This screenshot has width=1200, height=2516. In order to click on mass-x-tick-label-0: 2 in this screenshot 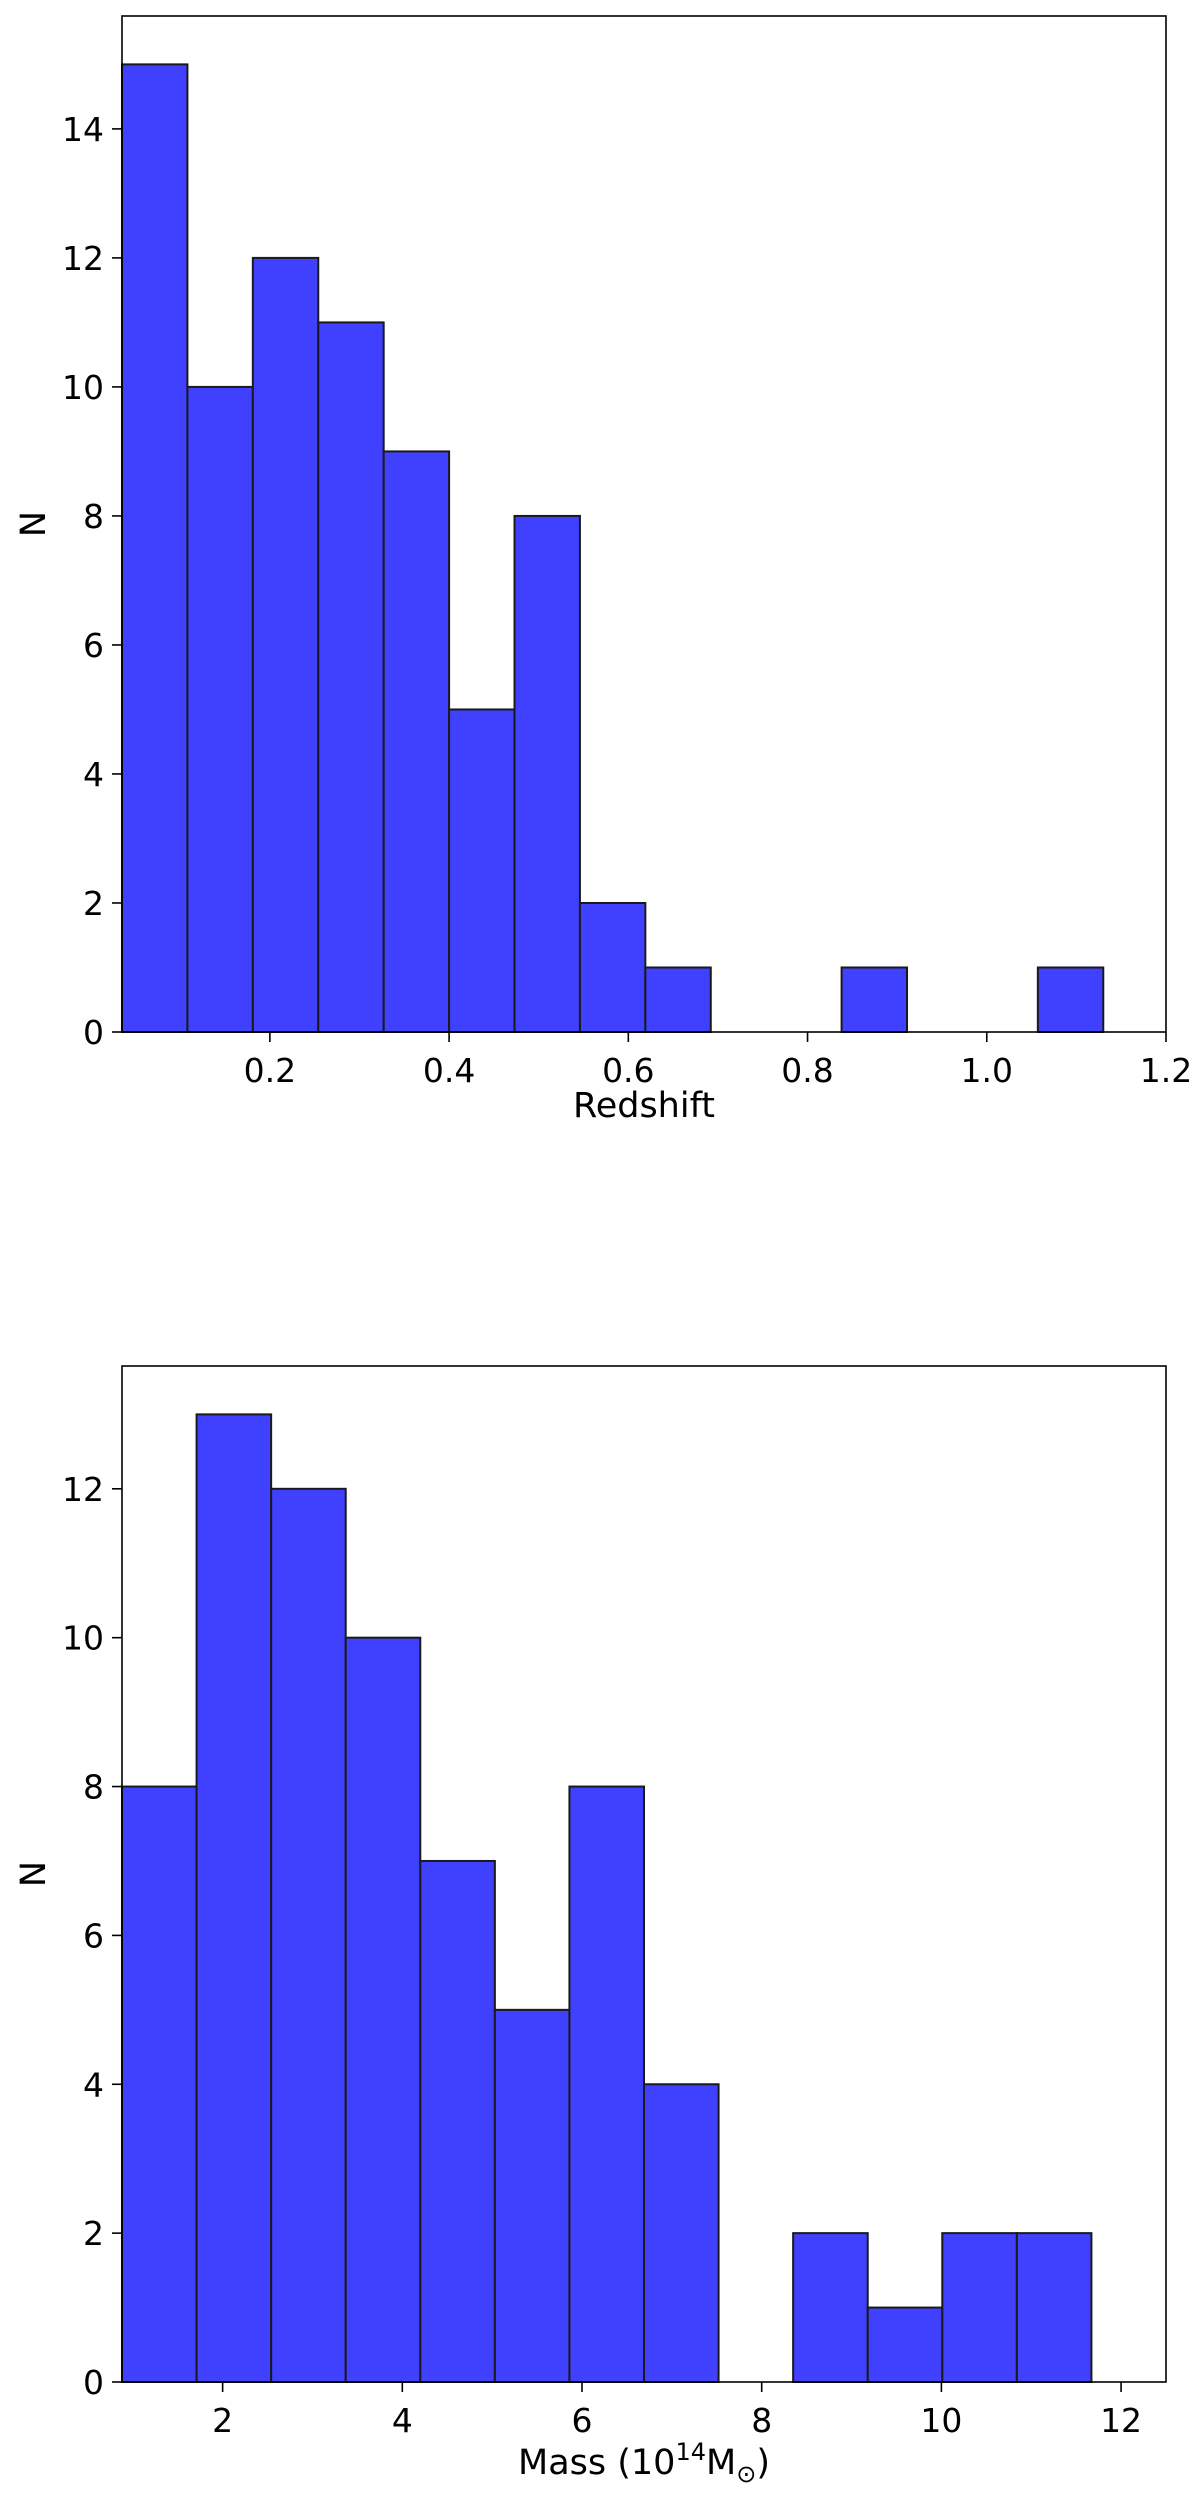, I will do `click(222, 2420)`.